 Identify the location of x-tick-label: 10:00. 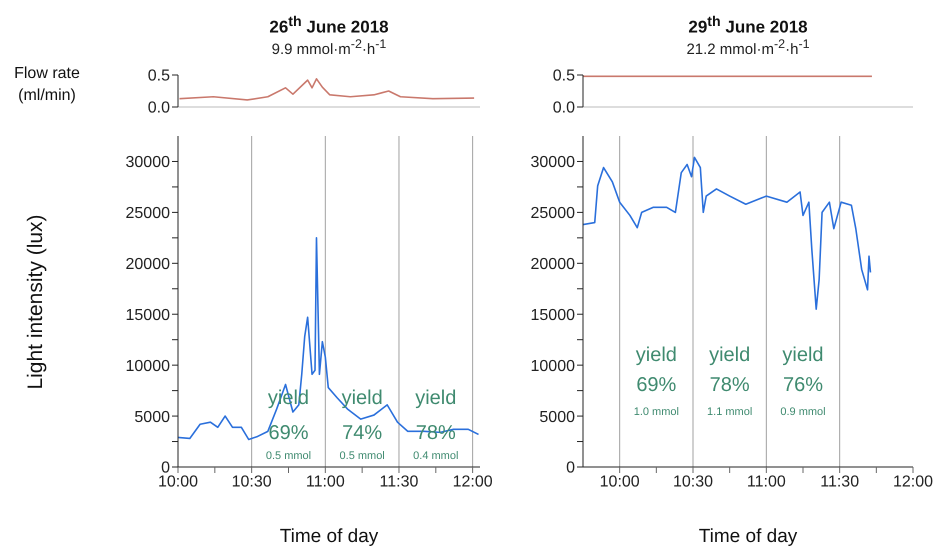
(620, 481).